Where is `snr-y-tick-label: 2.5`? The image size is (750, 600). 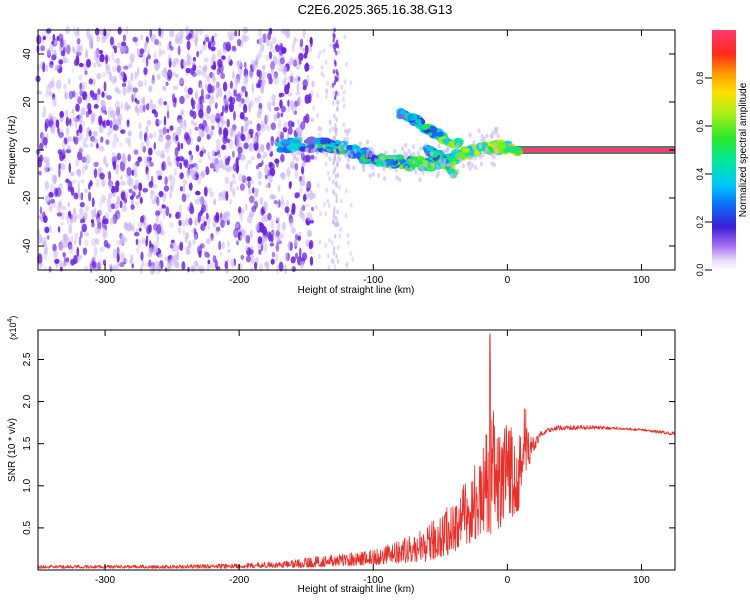
snr-y-tick-label: 2.5 is located at coordinates (27, 359).